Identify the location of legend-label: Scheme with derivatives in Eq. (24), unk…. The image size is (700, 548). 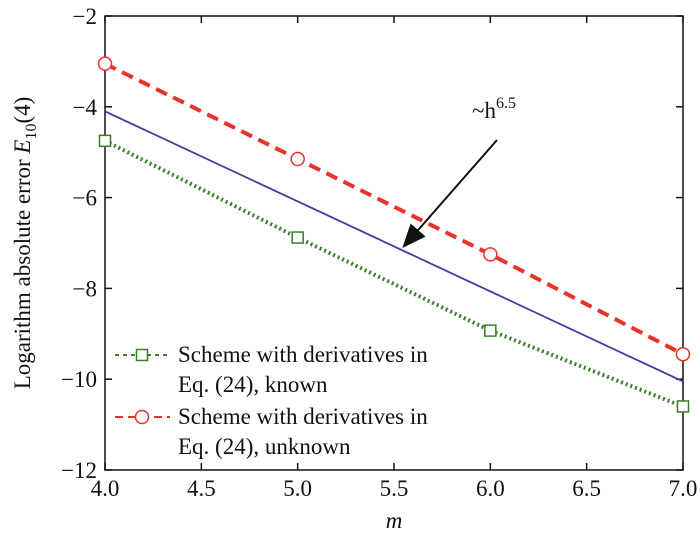
(303, 431).